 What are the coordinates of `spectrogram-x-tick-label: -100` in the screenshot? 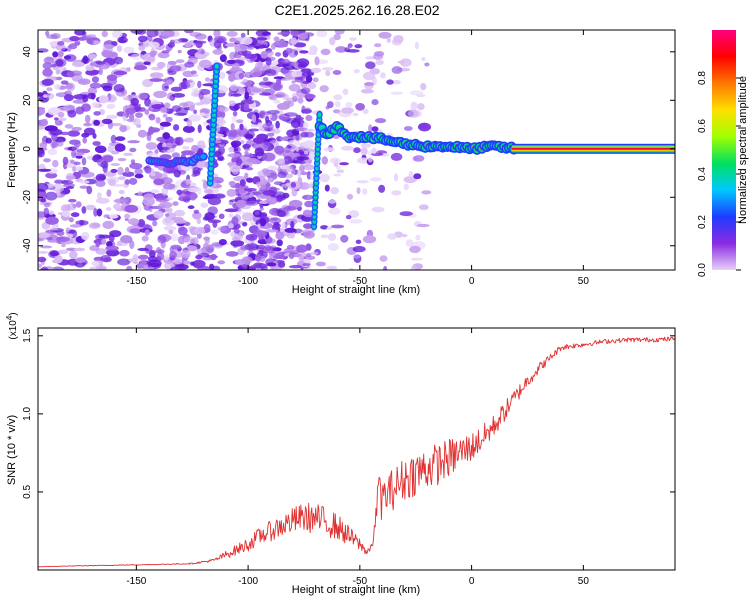 It's located at (248, 281).